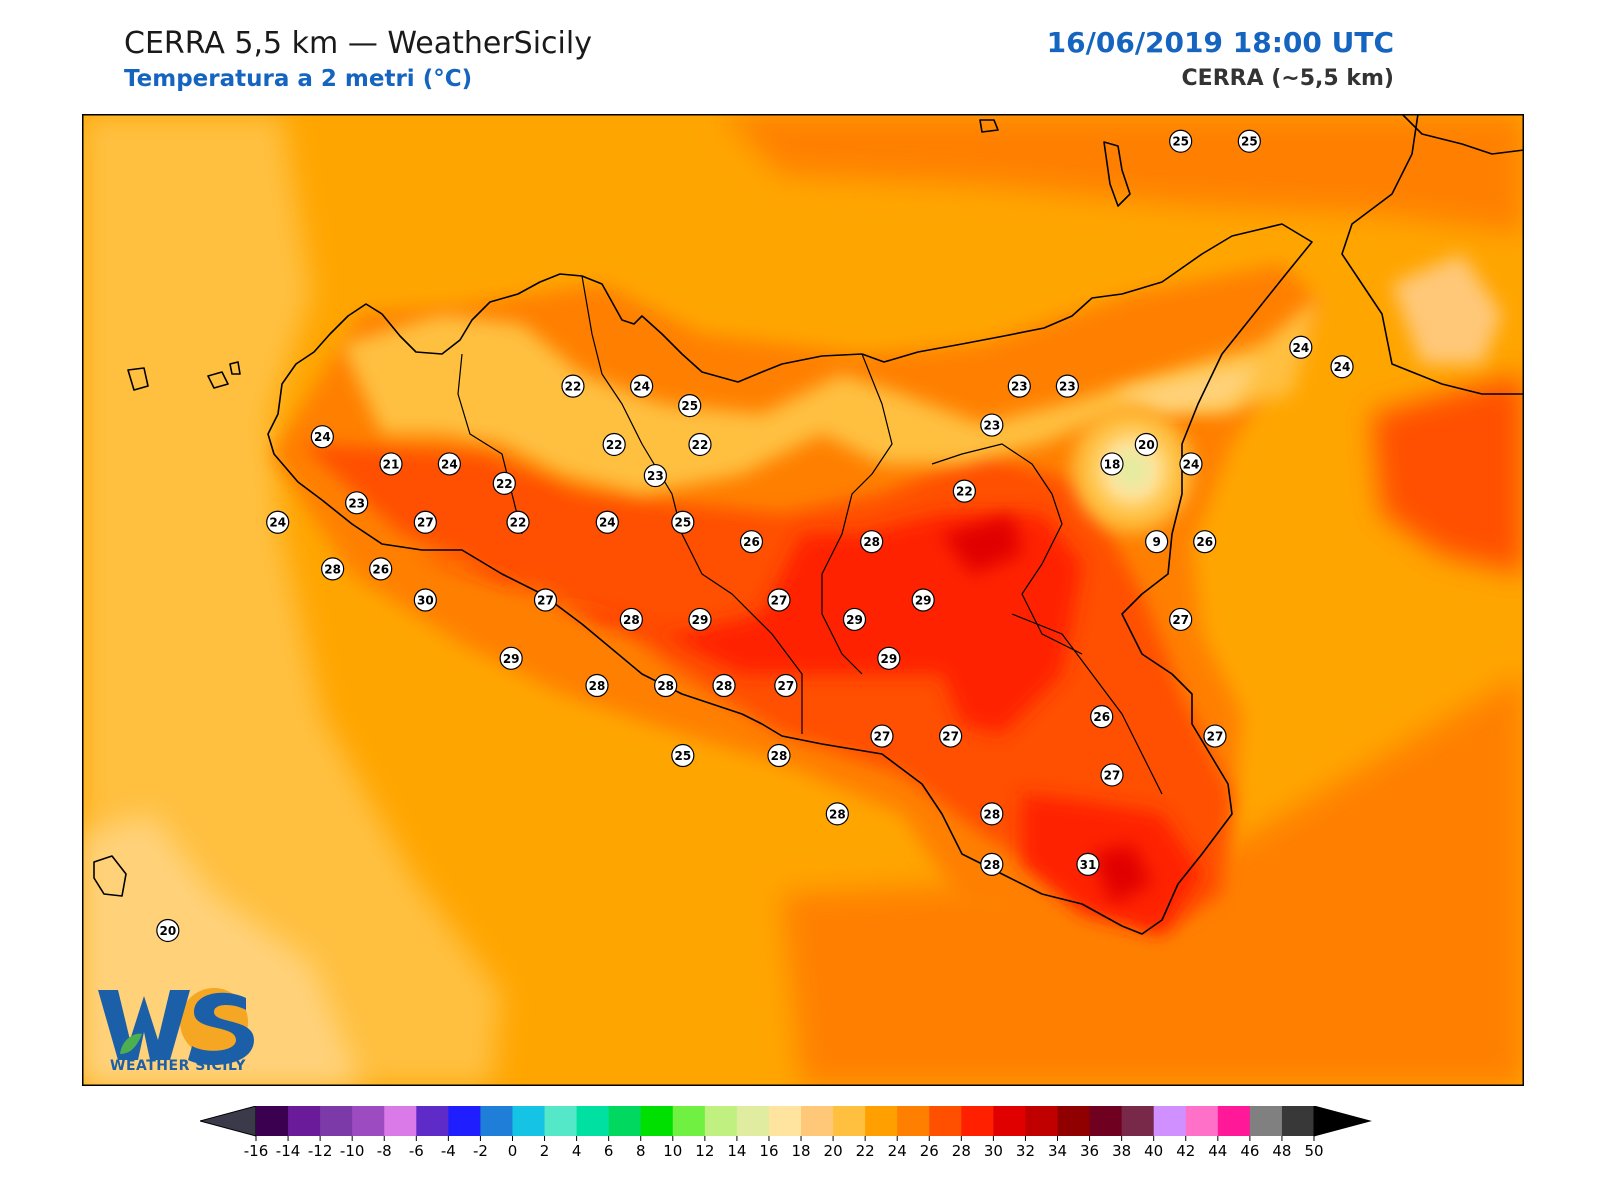  I want to click on station-value: 26, so click(1204, 542).